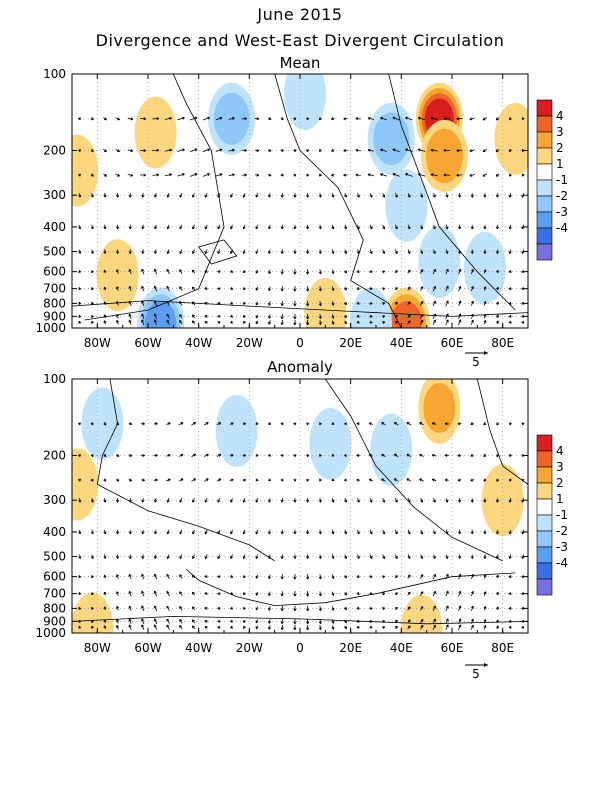 This screenshot has height=800, width=600. I want to click on colorbar-label: -2, so click(562, 196).